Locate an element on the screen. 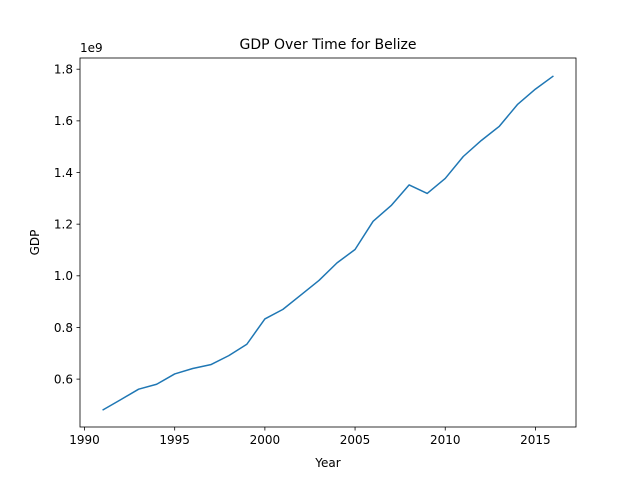  y-tick-label: 1.0 is located at coordinates (63, 276).